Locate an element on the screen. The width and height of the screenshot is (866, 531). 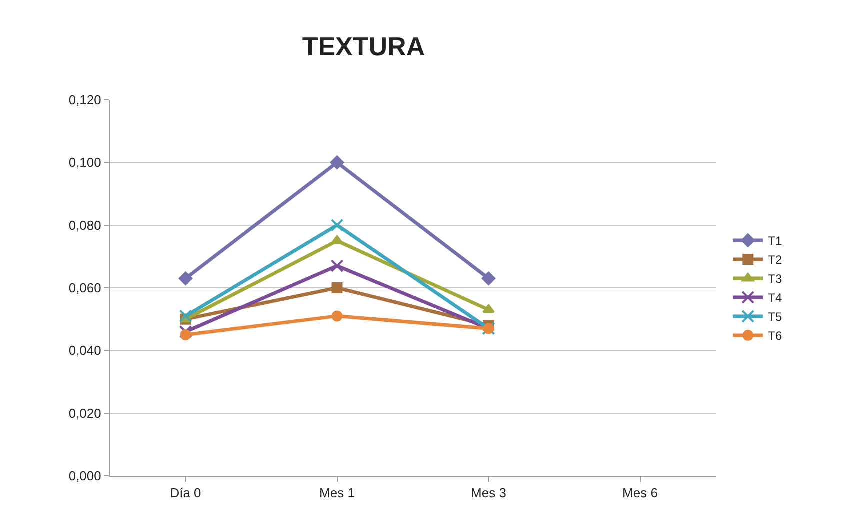
legend-label: T5 is located at coordinates (775, 317).